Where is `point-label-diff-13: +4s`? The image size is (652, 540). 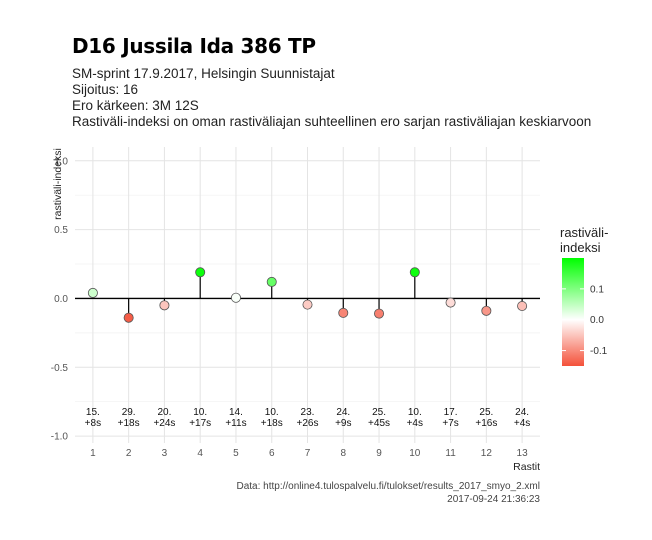 point-label-diff-13: +4s is located at coordinates (522, 423).